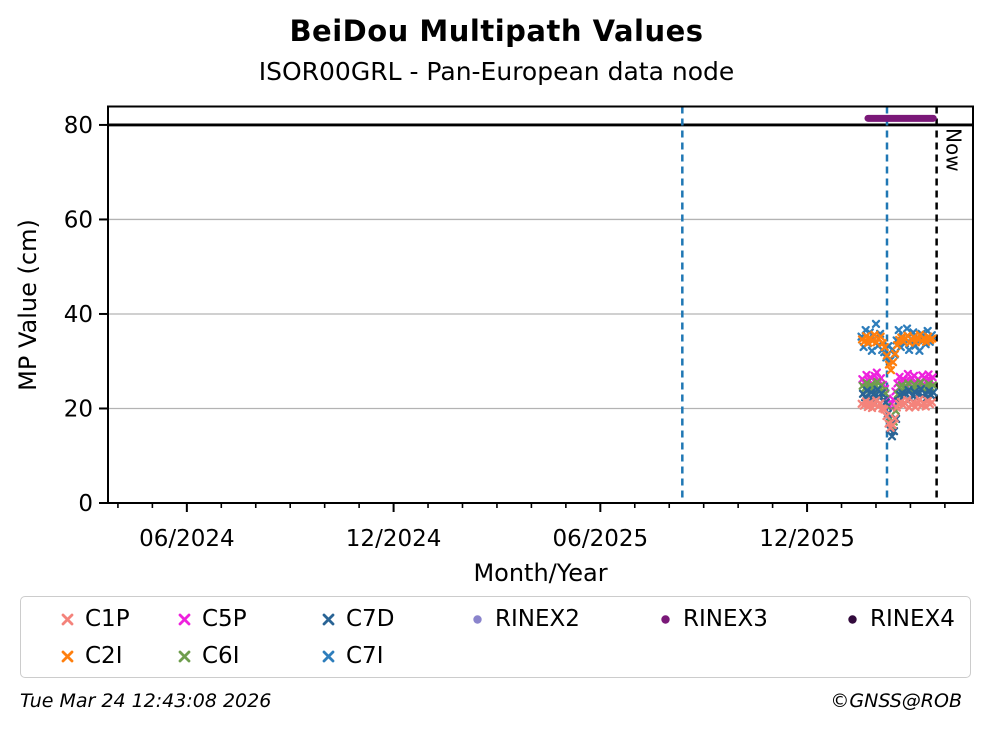 This screenshot has width=993, height=734. I want to click on legend-item-rinex4: RINEX4, so click(900, 619).